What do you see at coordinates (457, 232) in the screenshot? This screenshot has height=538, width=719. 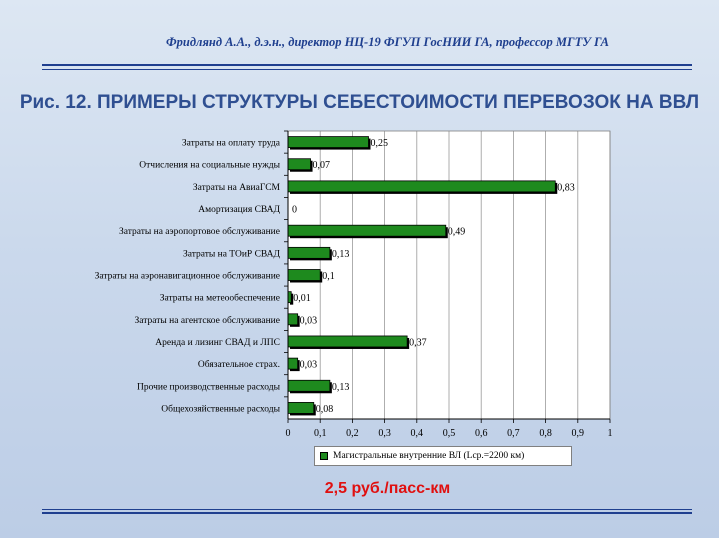 I see `value-label: 0,49` at bounding box center [457, 232].